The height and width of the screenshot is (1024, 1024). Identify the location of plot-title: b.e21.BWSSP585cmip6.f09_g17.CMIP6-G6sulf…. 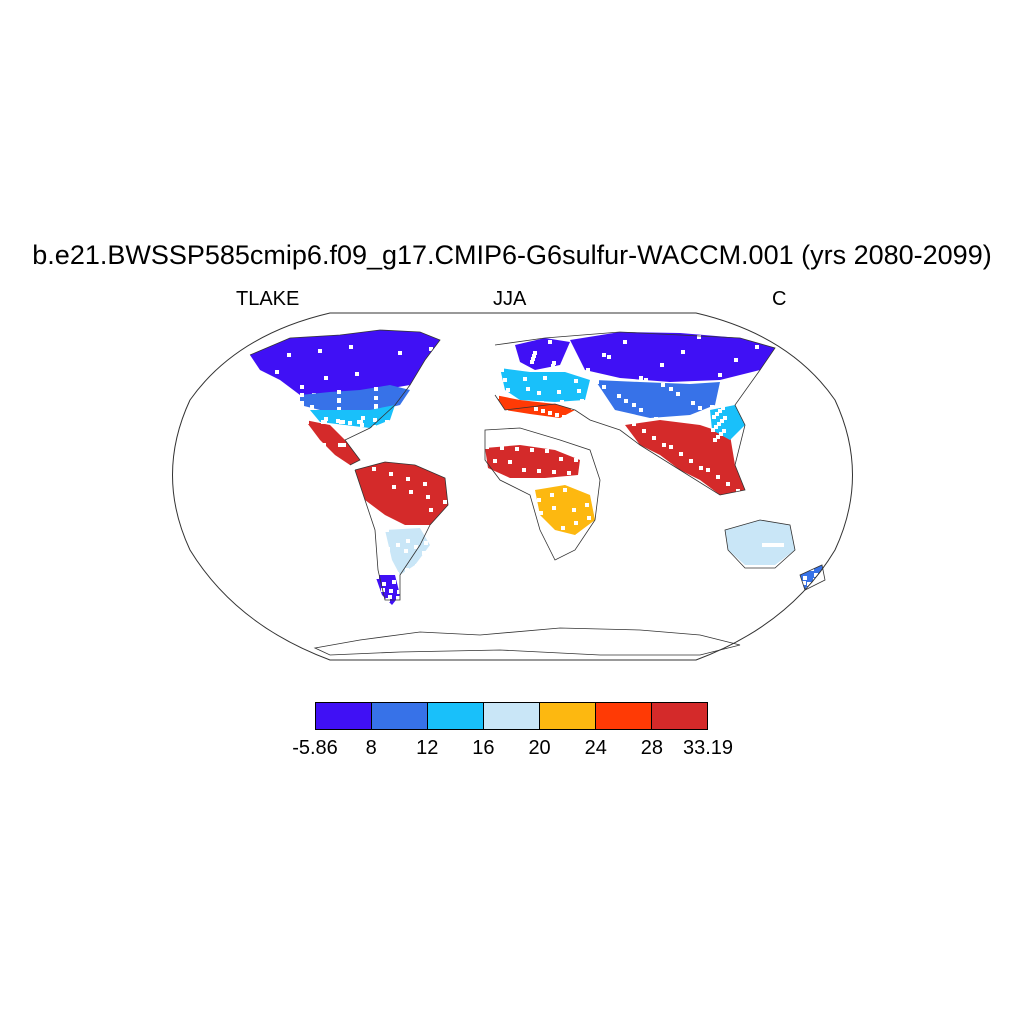
(512, 255).